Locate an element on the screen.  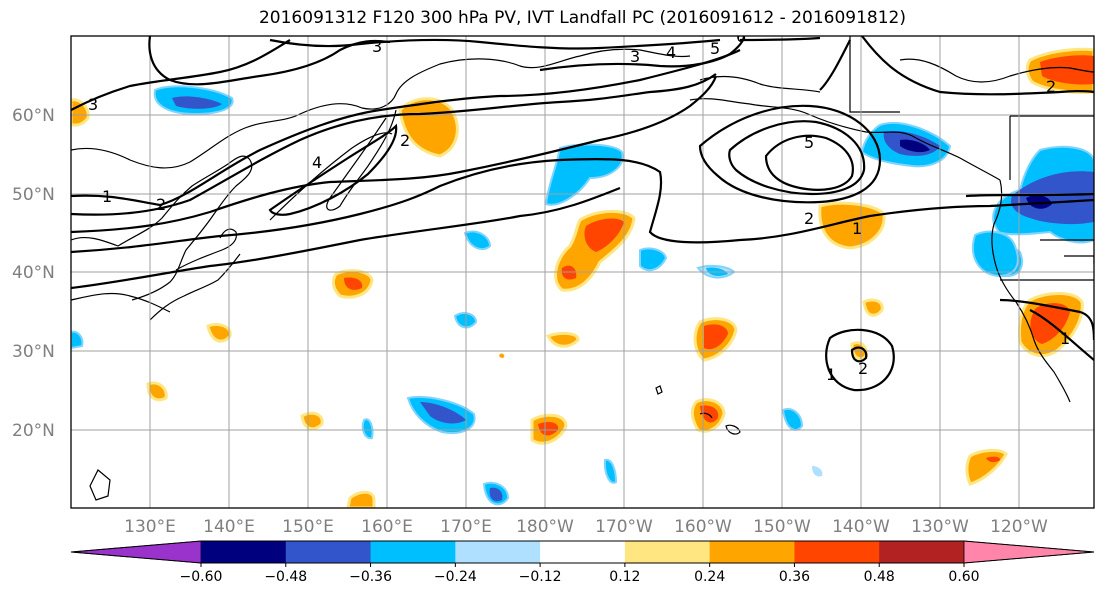
lat-label: 20°N is located at coordinates (33, 431).